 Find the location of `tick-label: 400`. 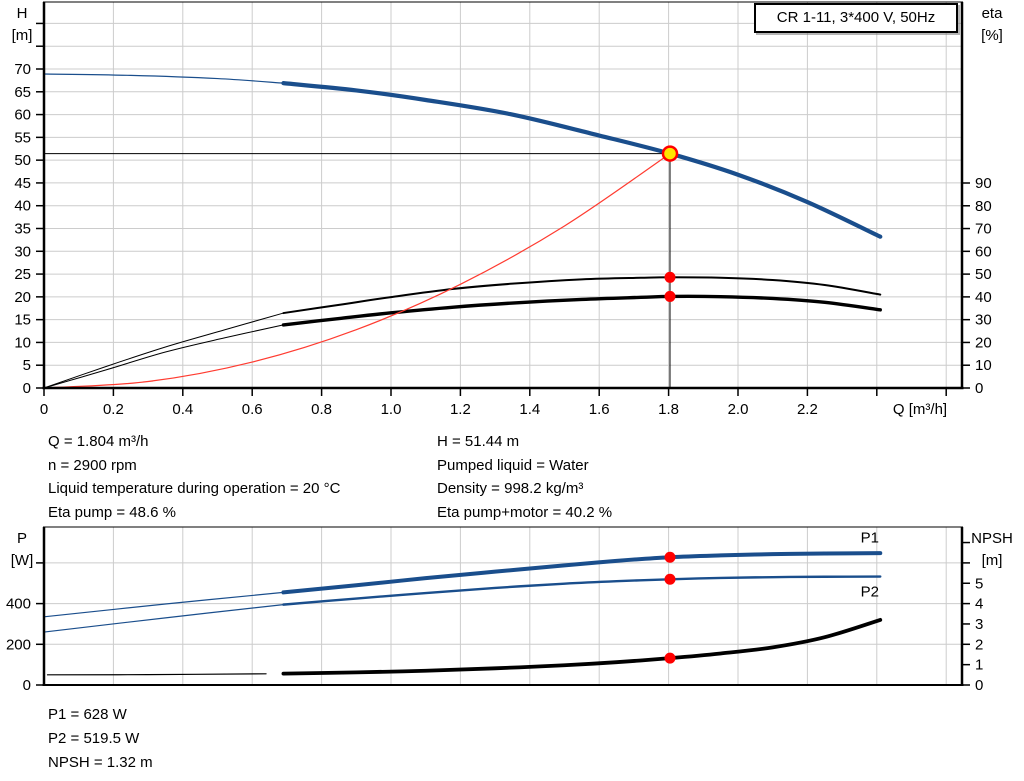

tick-label: 400 is located at coordinates (18, 604).